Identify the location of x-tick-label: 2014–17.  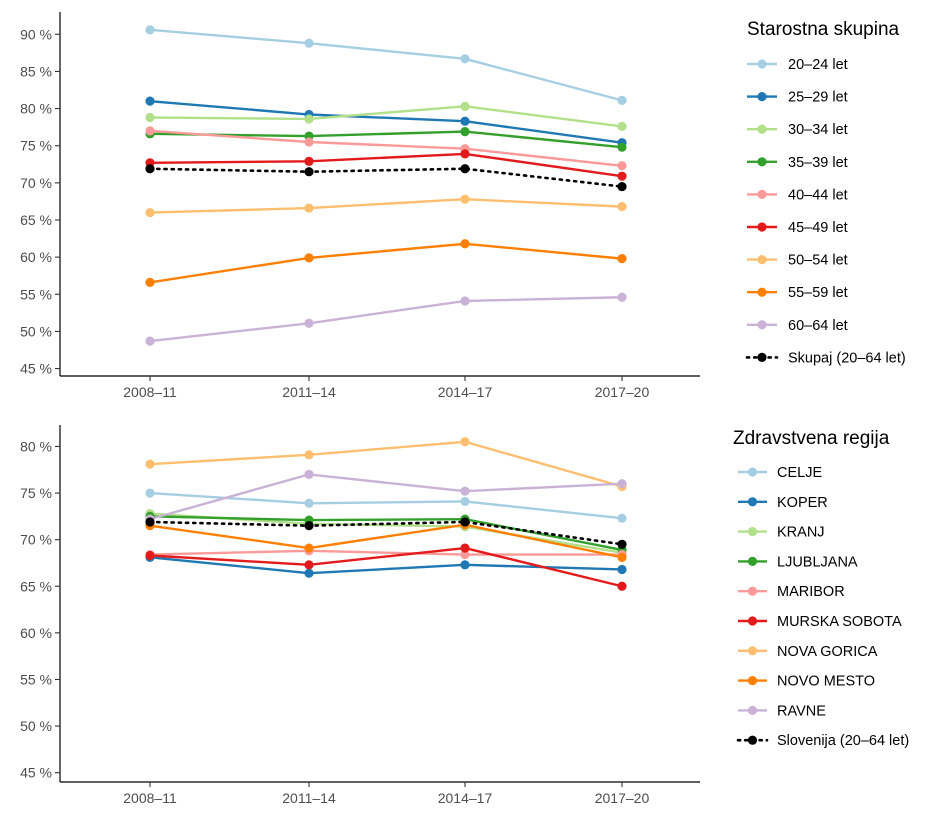
(465, 392).